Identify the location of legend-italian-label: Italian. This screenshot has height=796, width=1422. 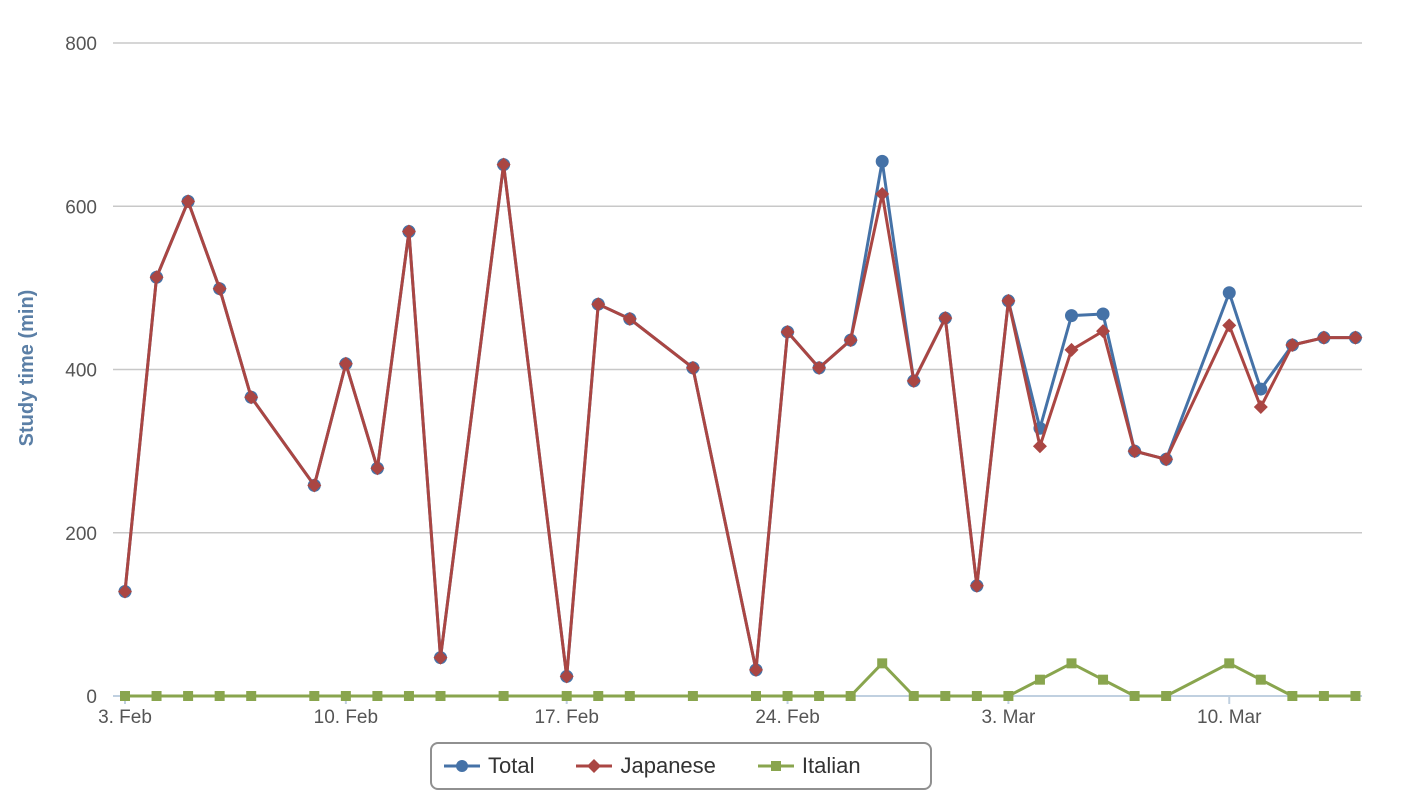
(831, 765).